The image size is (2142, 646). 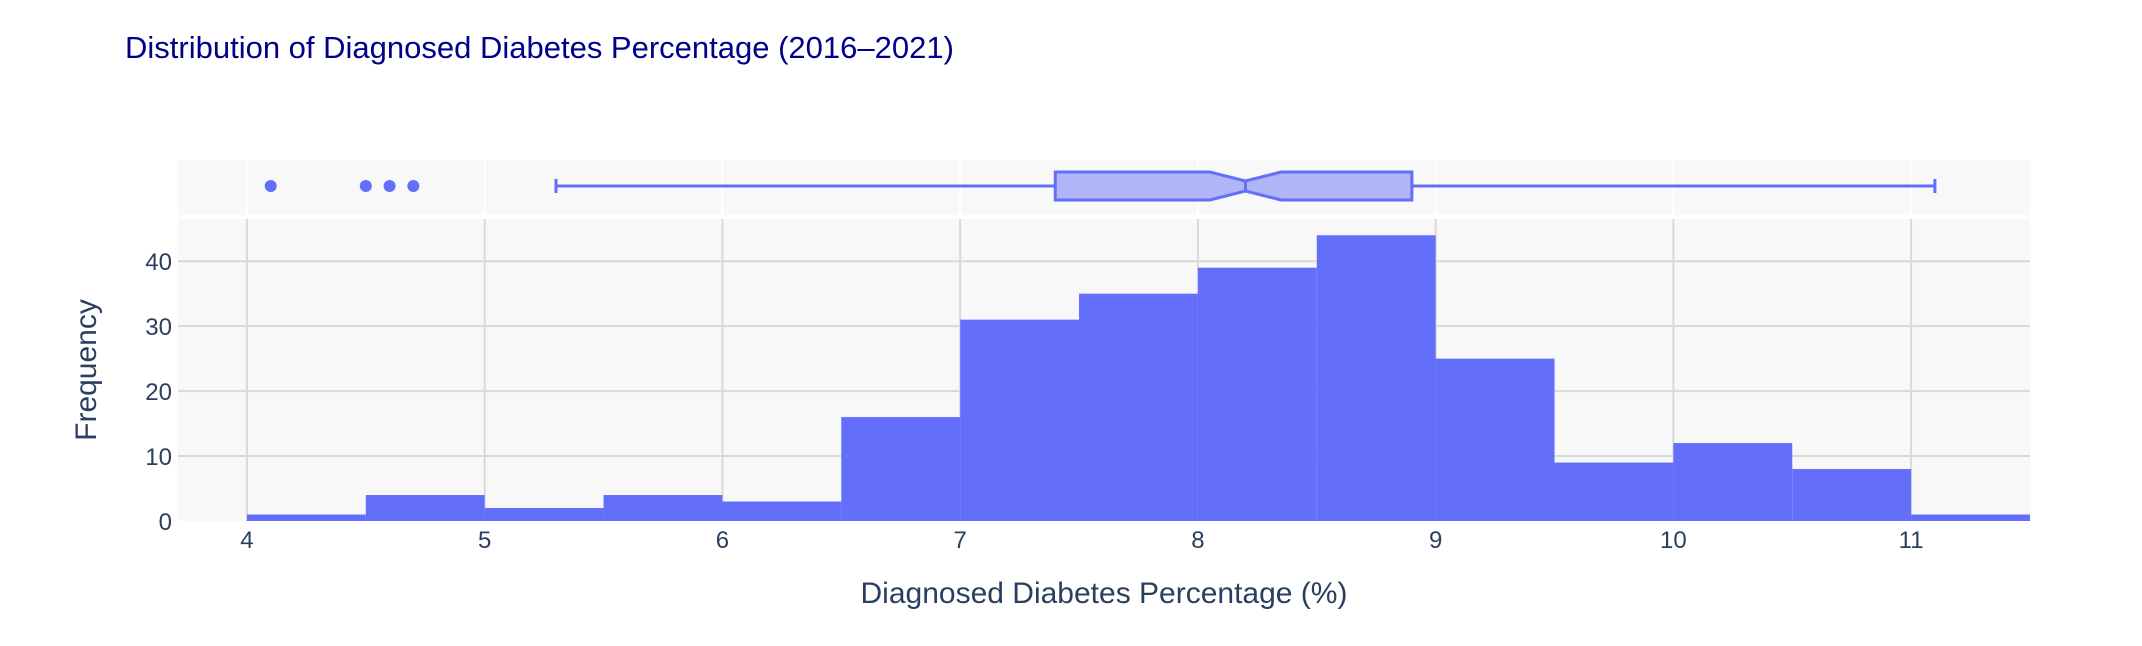 I want to click on y-tick-label: 40, so click(x=158, y=262).